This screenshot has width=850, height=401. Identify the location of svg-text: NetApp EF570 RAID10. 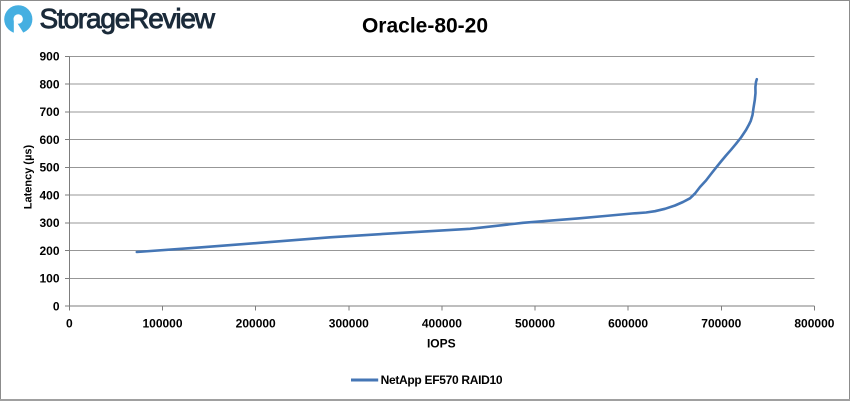
(442, 380).